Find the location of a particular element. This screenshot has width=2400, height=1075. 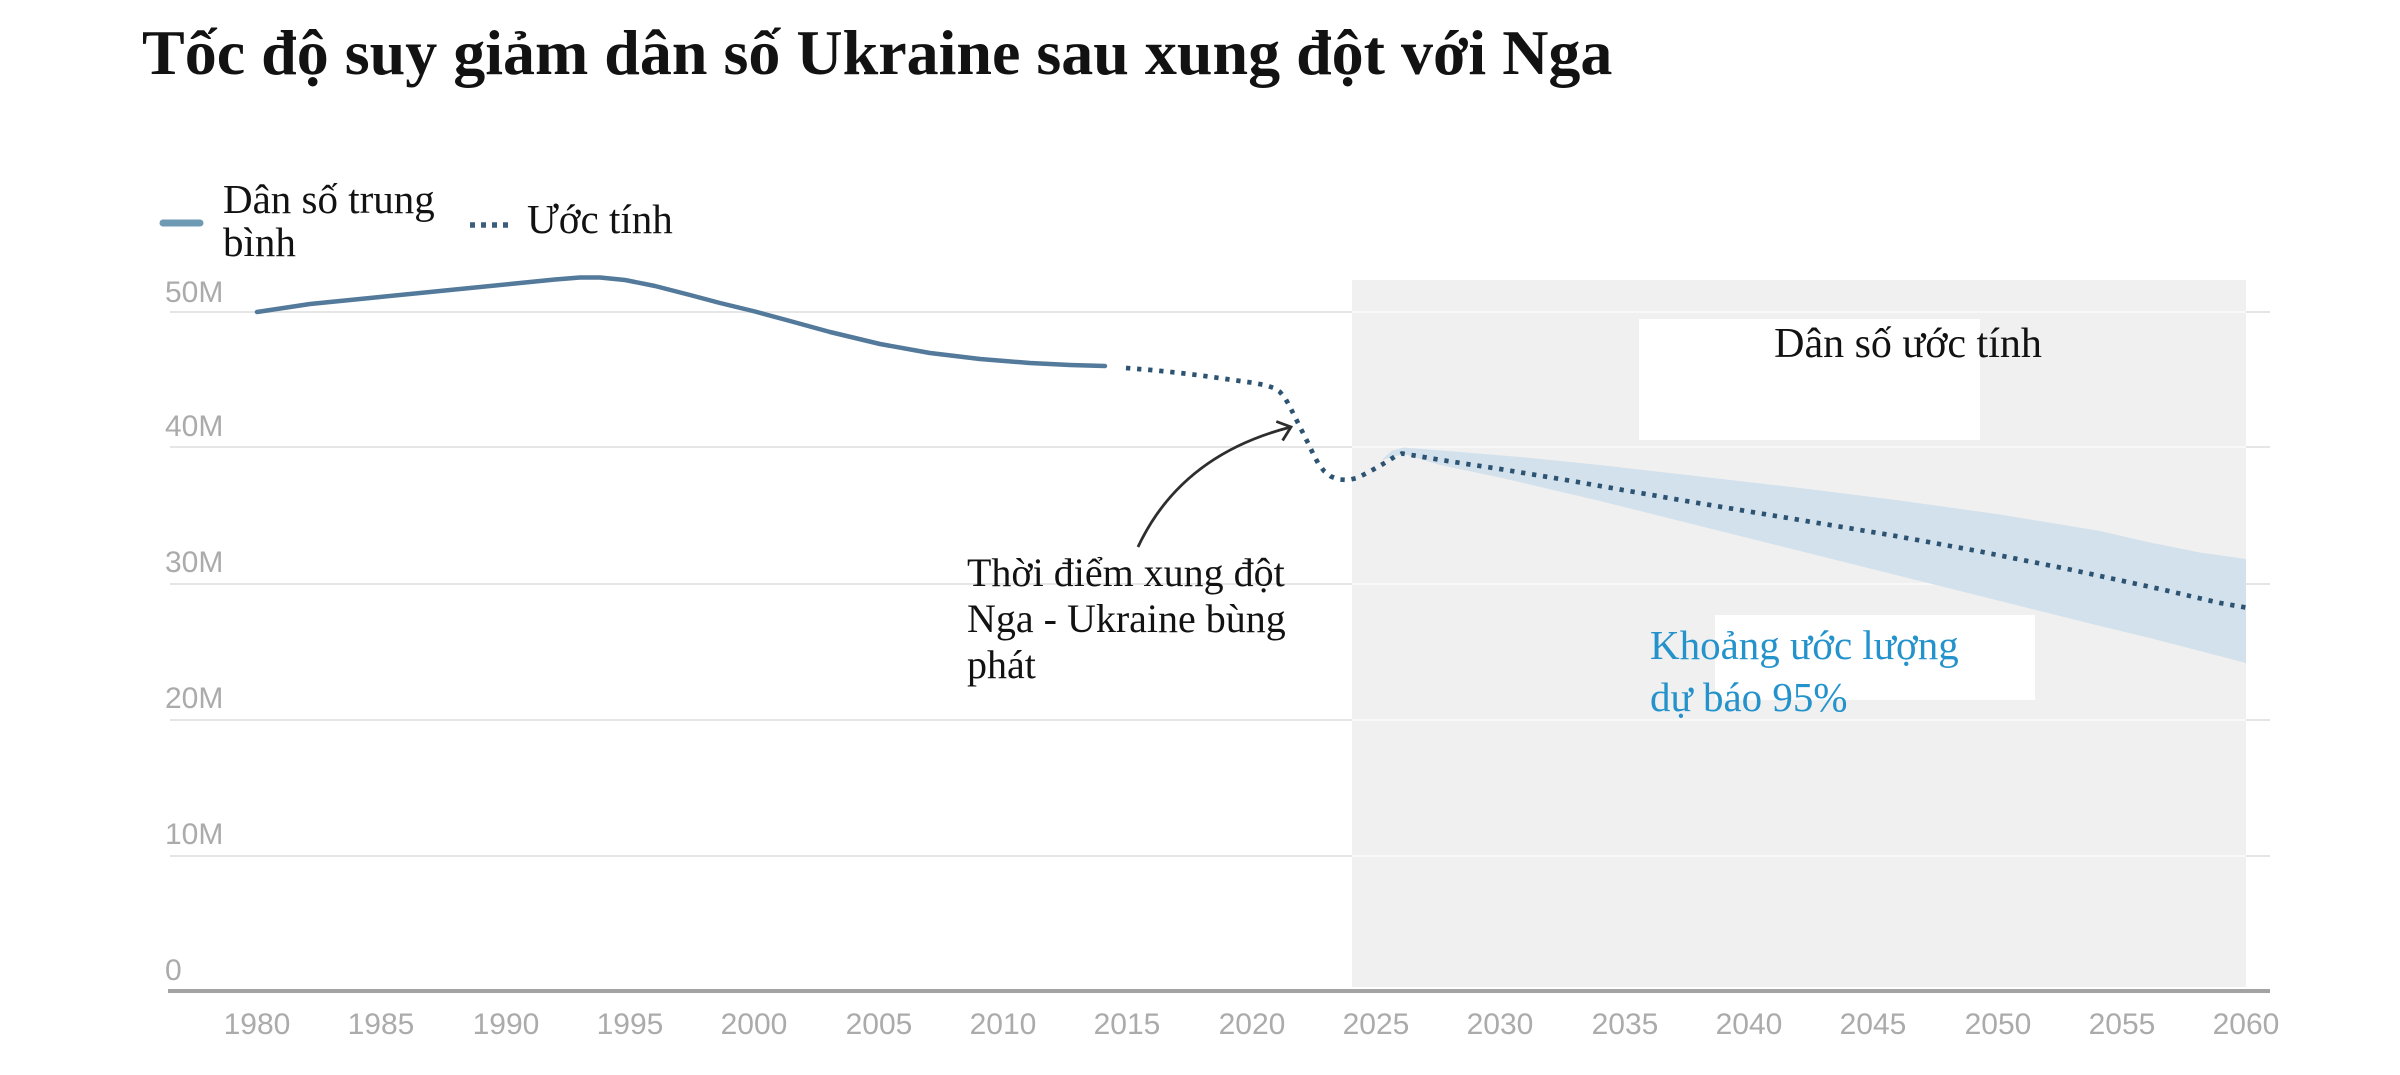

svg-text: 2055 is located at coordinates (2122, 1024).